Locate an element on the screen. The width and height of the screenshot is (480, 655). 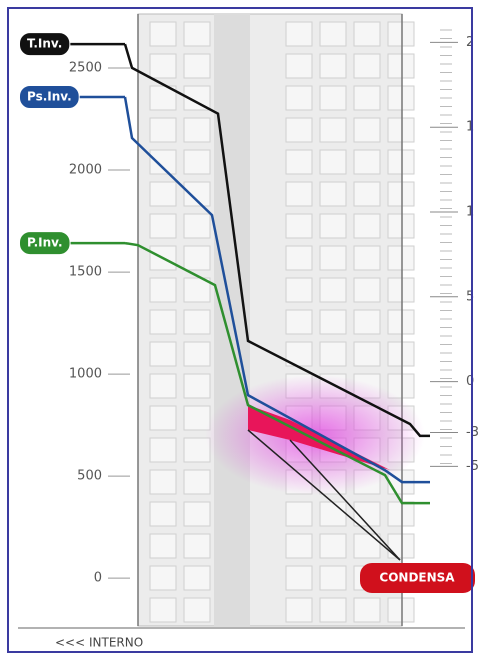
annotation: CONDENSA is located at coordinates (417, 578).